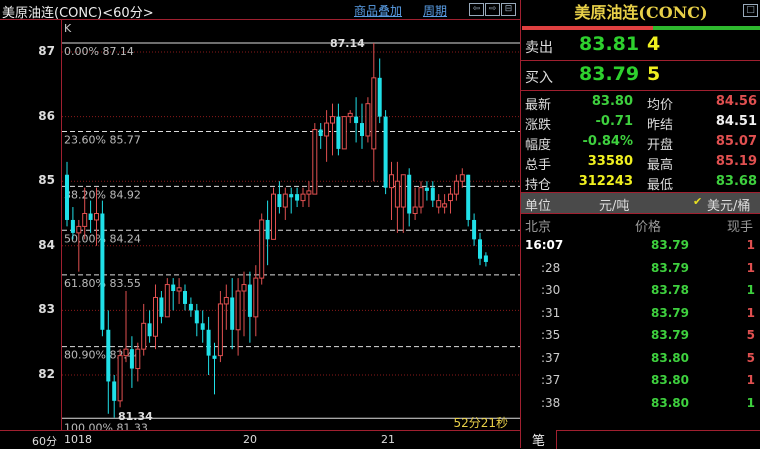  What do you see at coordinates (640, 339) in the screenshot?
I see `tick-row: :35 83.79 5` at bounding box center [640, 339].